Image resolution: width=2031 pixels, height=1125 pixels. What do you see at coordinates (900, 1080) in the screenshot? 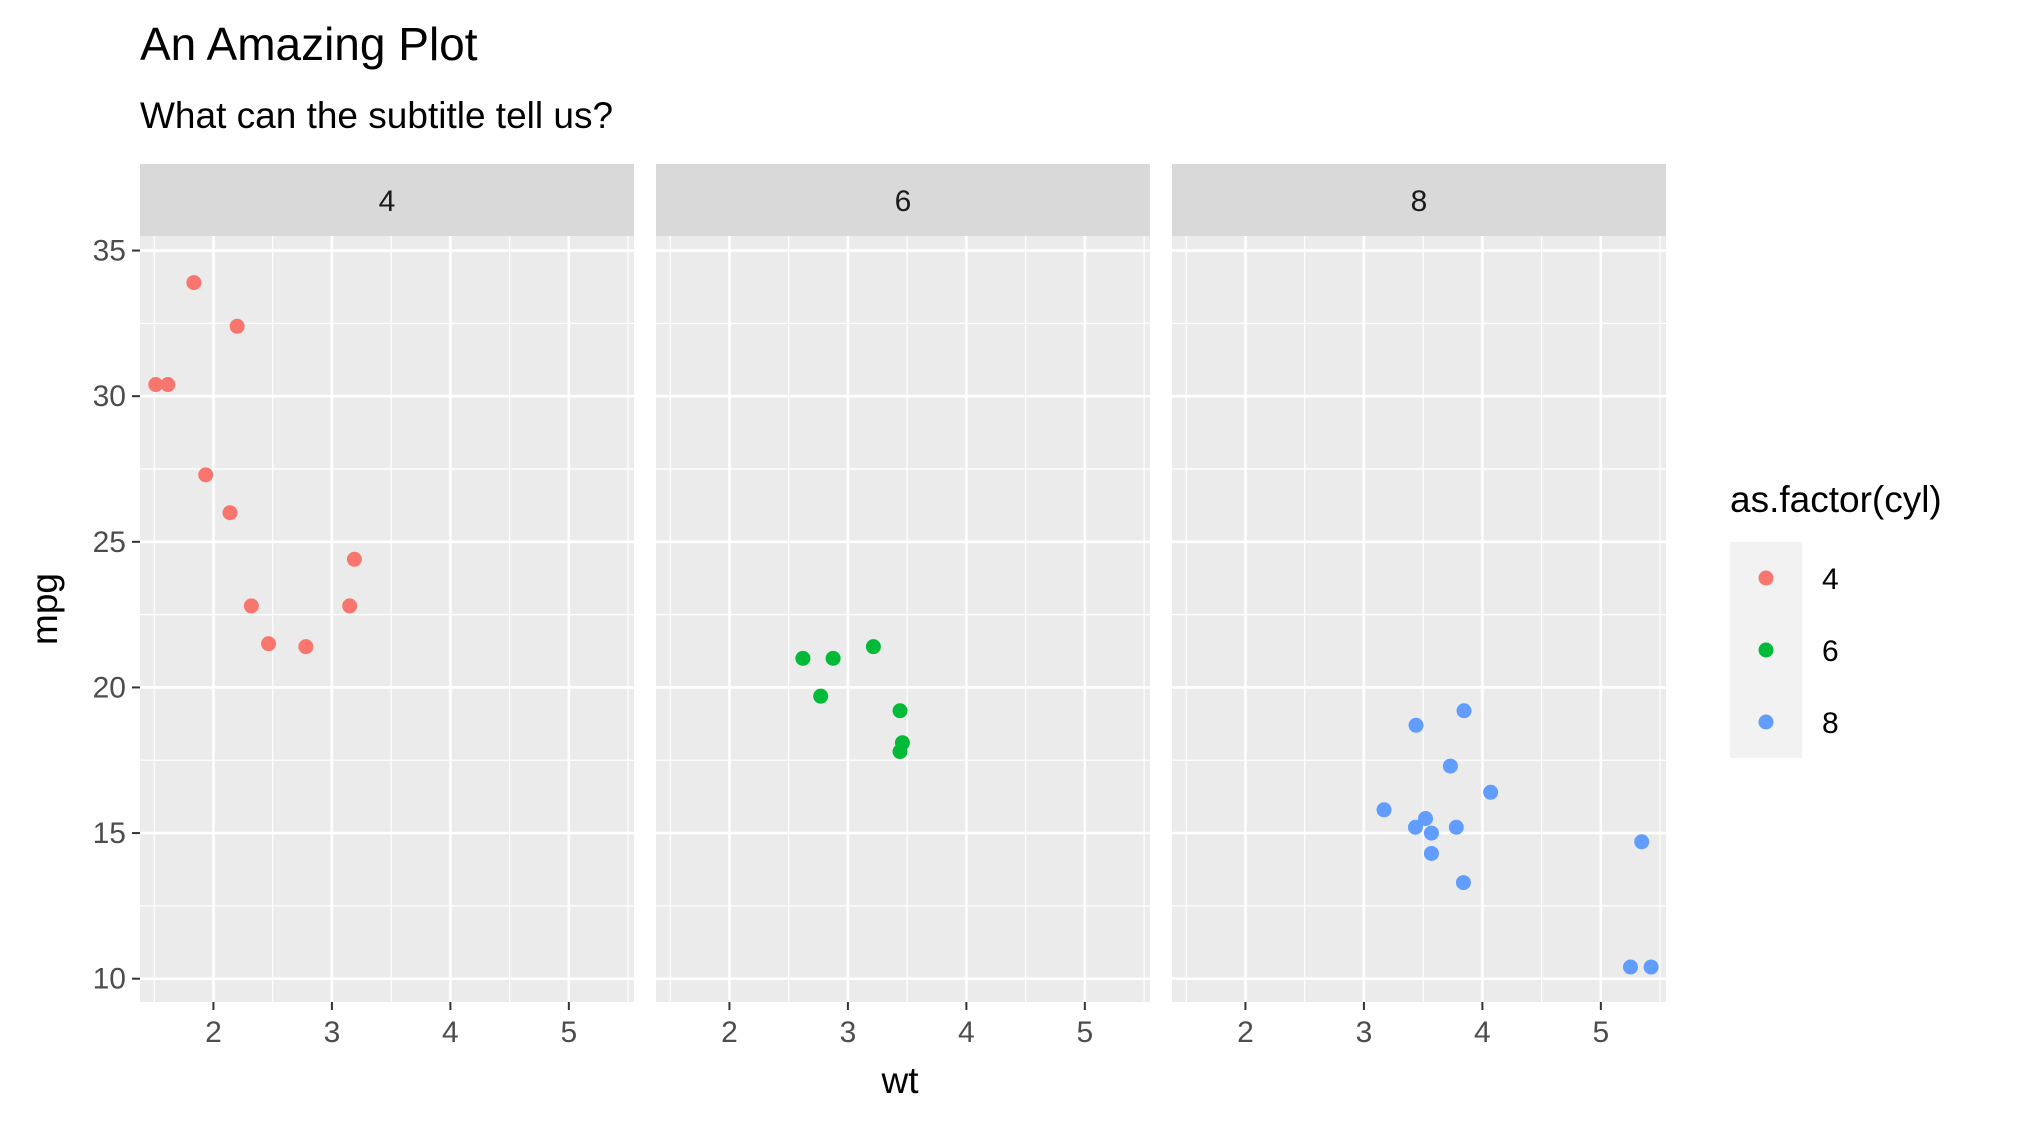
I see `x-axis-title: wt` at bounding box center [900, 1080].